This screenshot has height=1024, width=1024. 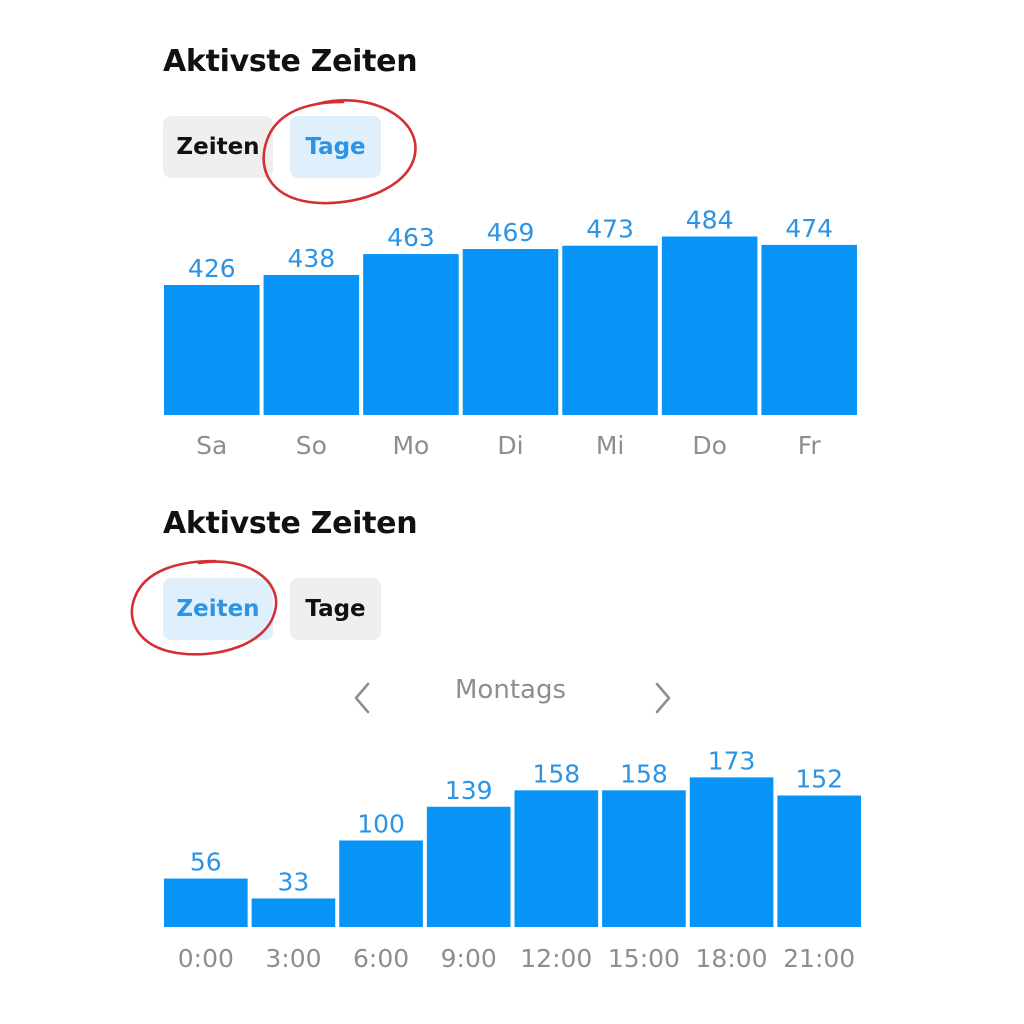 I want to click on bar-15:00, so click(x=644, y=858).